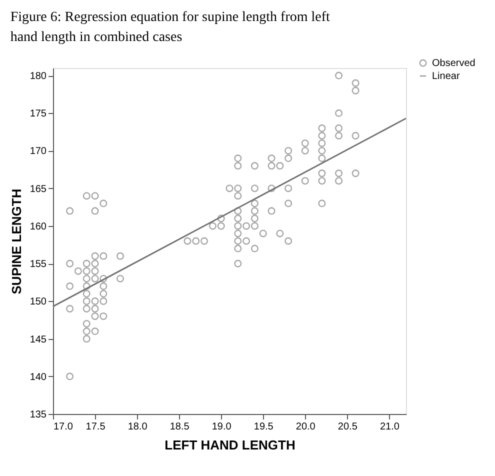 This screenshot has width=495, height=476. I want to click on legend-label: Observed, so click(454, 63).